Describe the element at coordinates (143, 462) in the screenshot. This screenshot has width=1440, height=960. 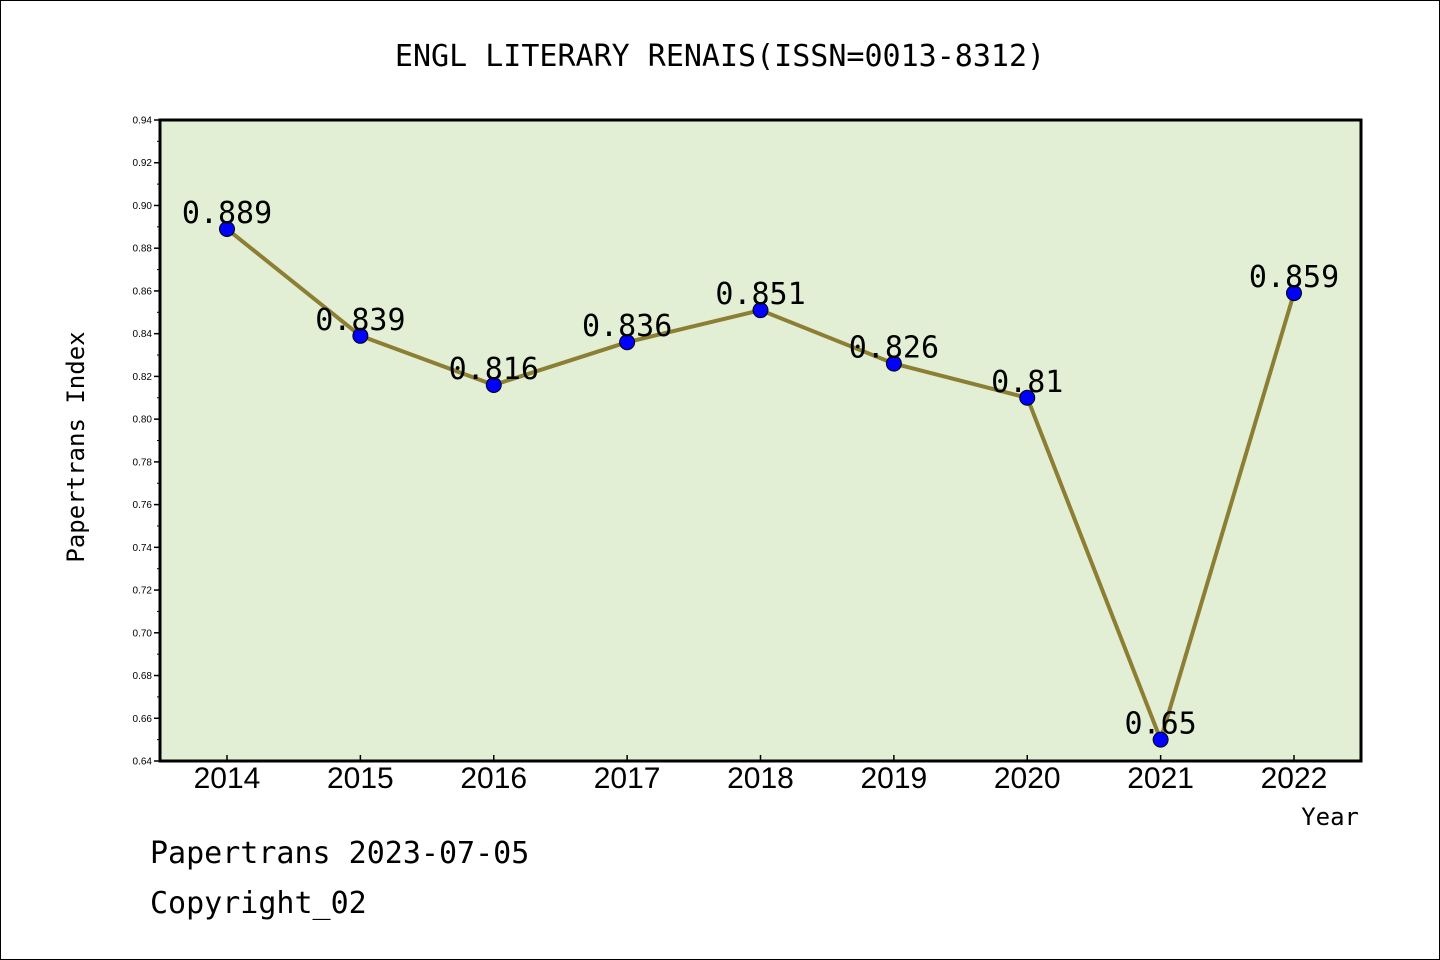
I see `y-tick-label: 0.78` at that location.